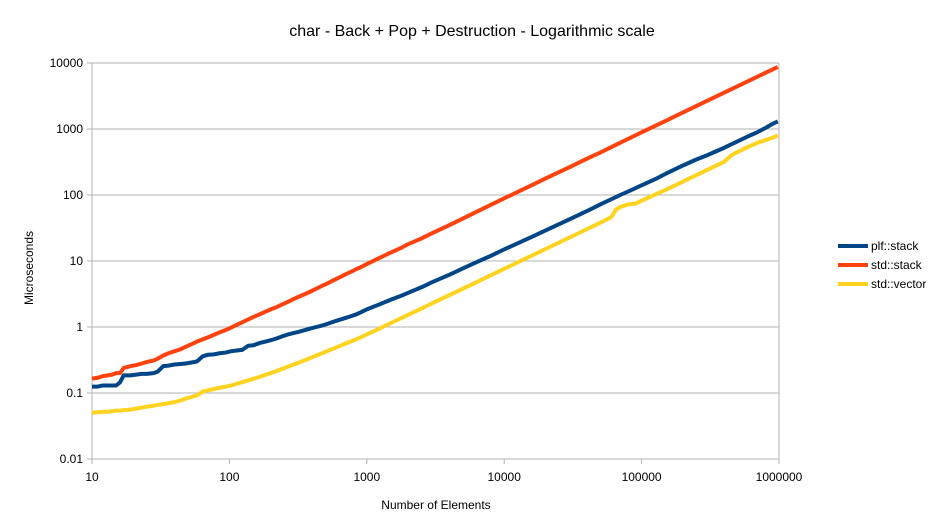 This screenshot has height=531, width=945. What do you see at coordinates (67, 63) in the screenshot?
I see `y-tick-label: 10000` at bounding box center [67, 63].